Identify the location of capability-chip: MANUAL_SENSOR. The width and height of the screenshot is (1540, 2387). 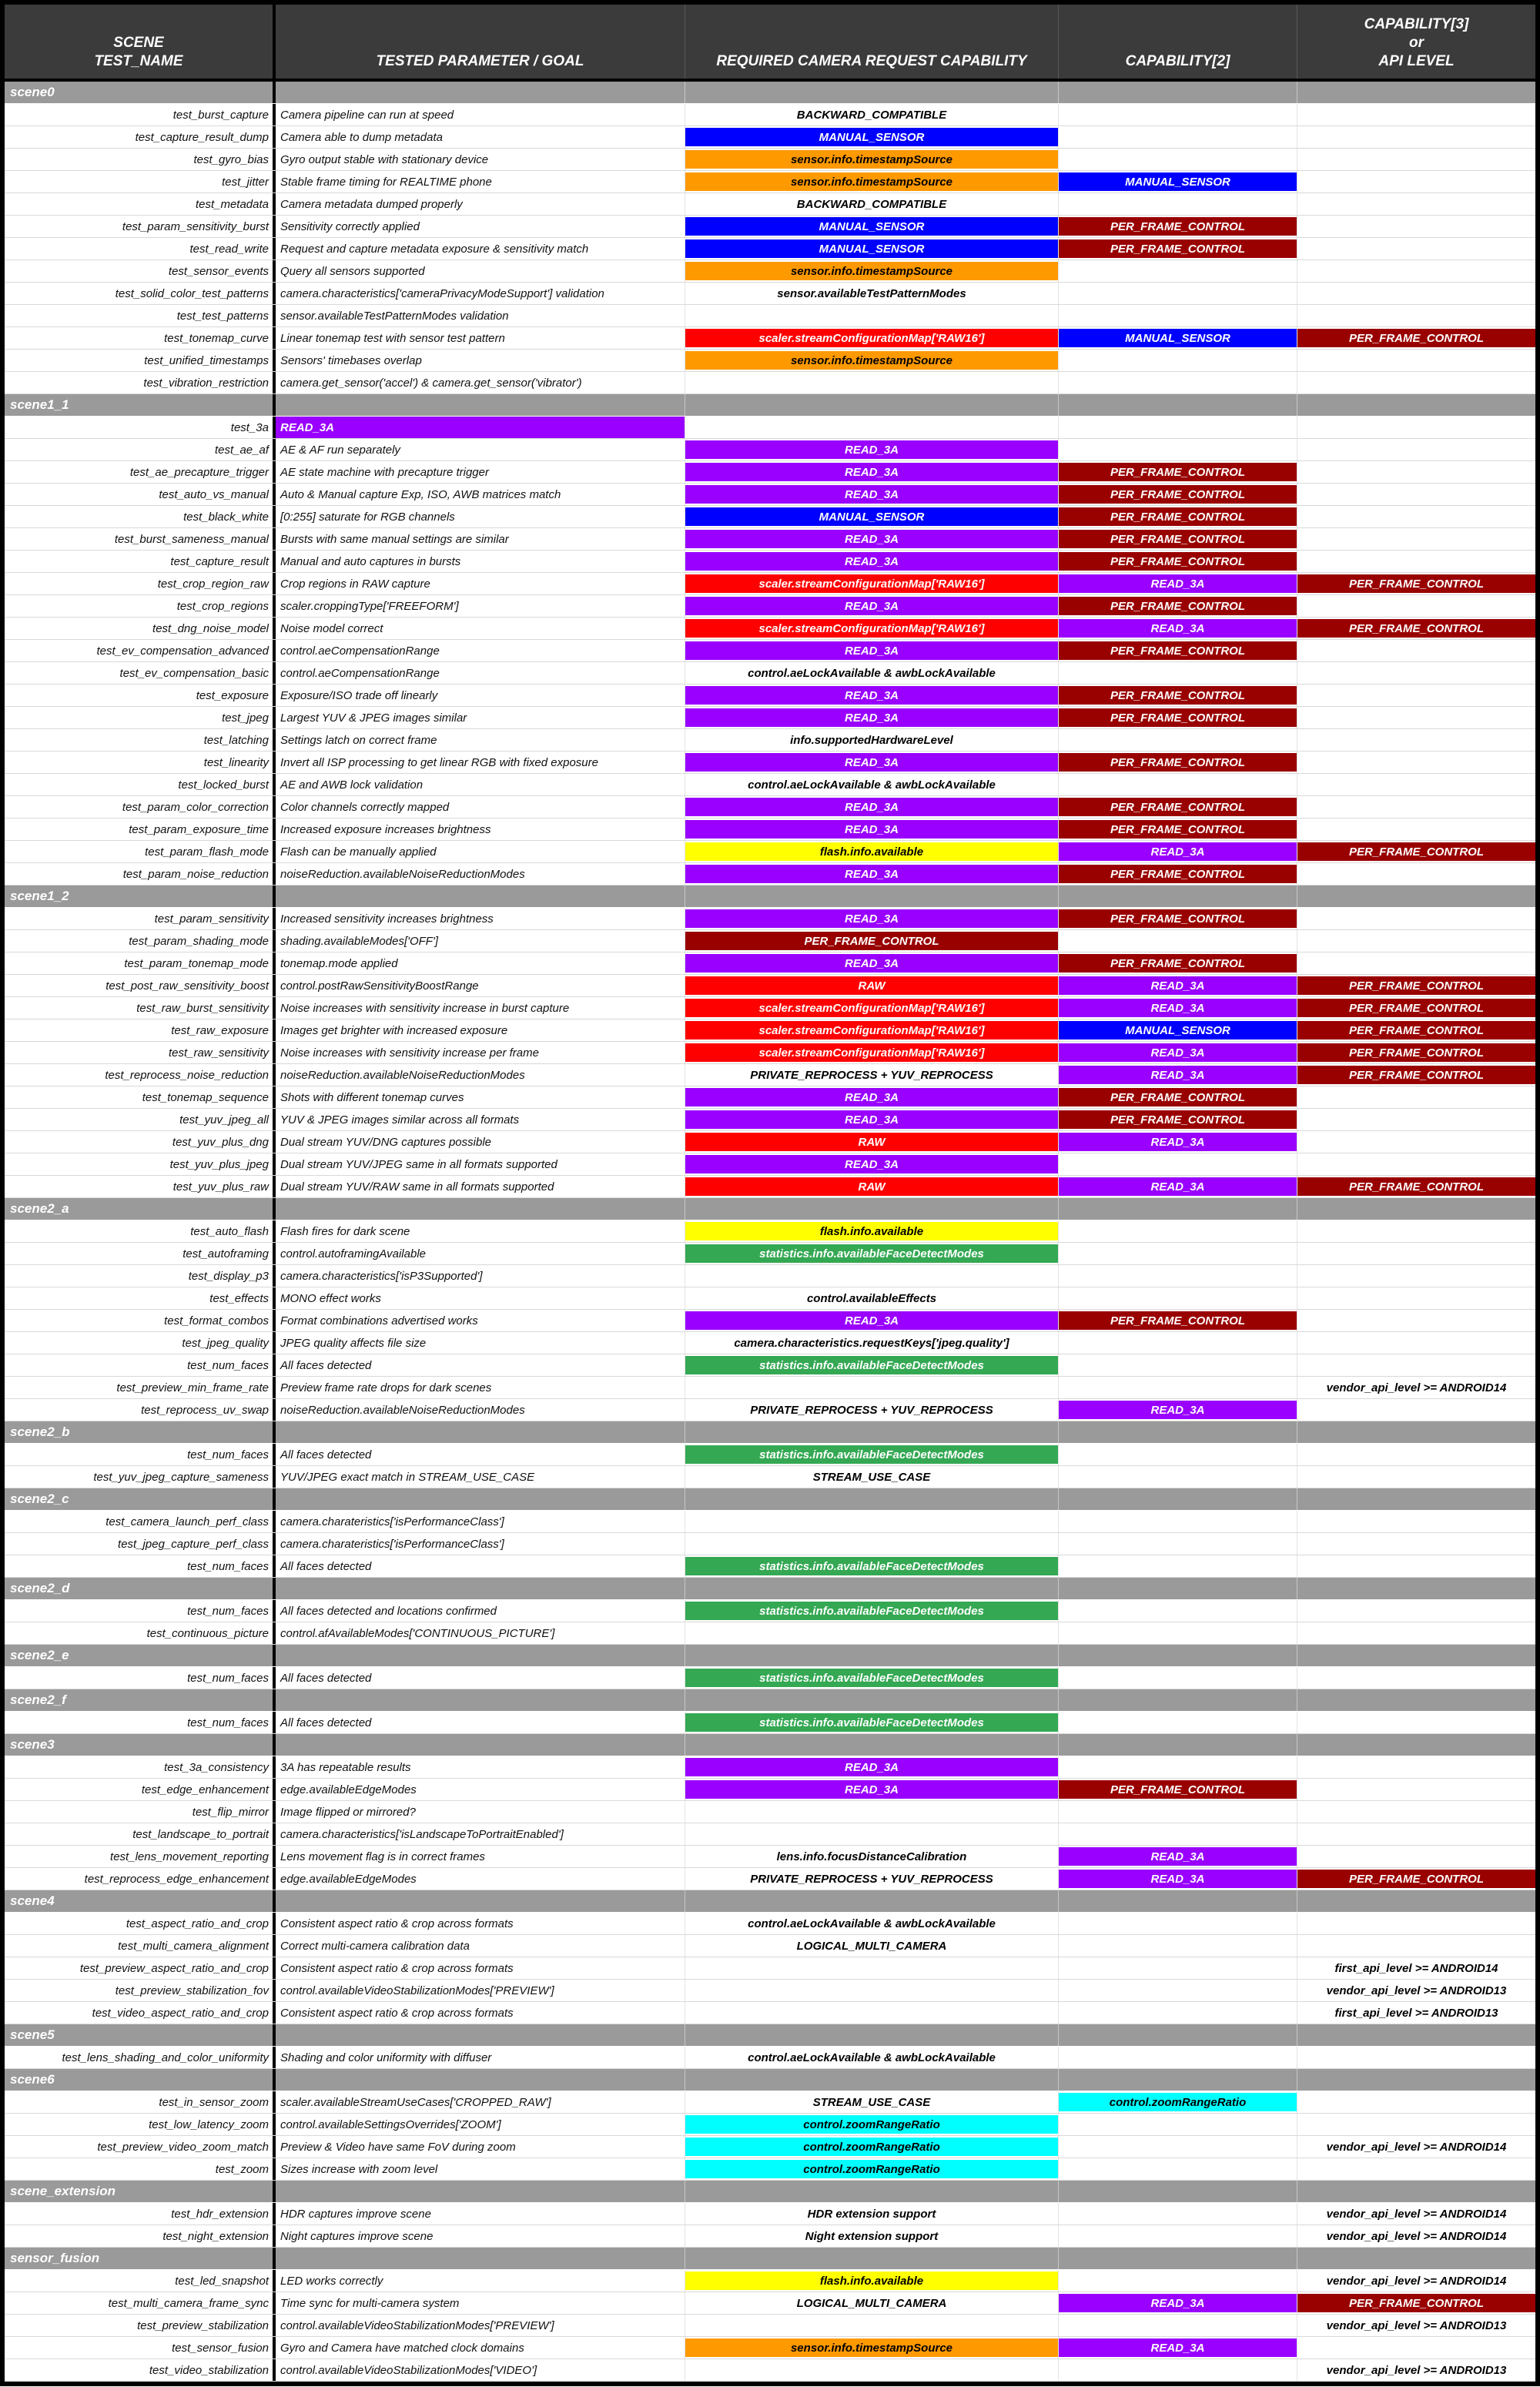
(871, 137).